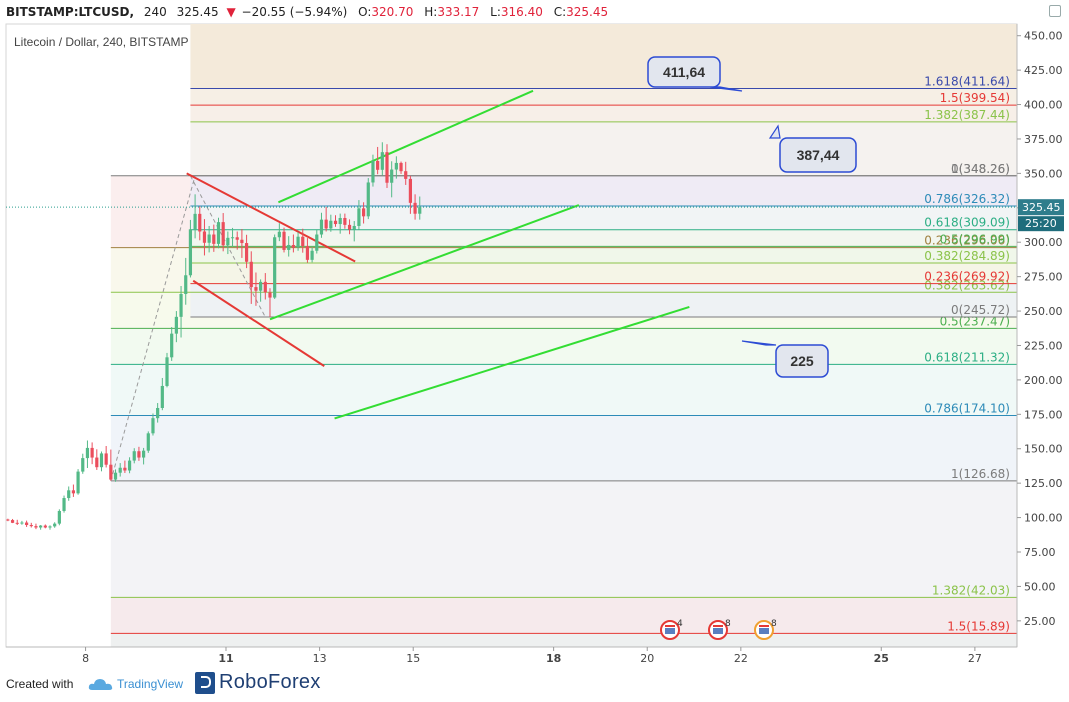 This screenshot has width=1069, height=702. I want to click on tradingview-link: TradingView, so click(150, 684).